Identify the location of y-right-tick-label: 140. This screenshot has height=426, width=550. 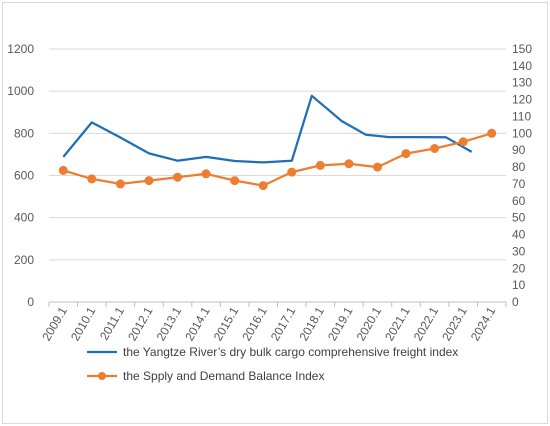
(522, 66).